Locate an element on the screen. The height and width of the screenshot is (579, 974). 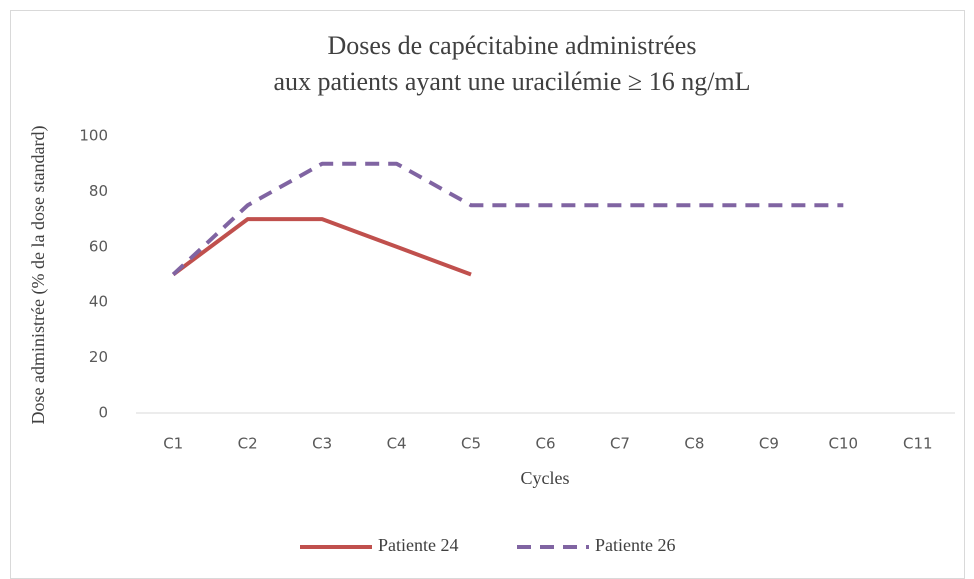
x-tick-label: C5 is located at coordinates (471, 444).